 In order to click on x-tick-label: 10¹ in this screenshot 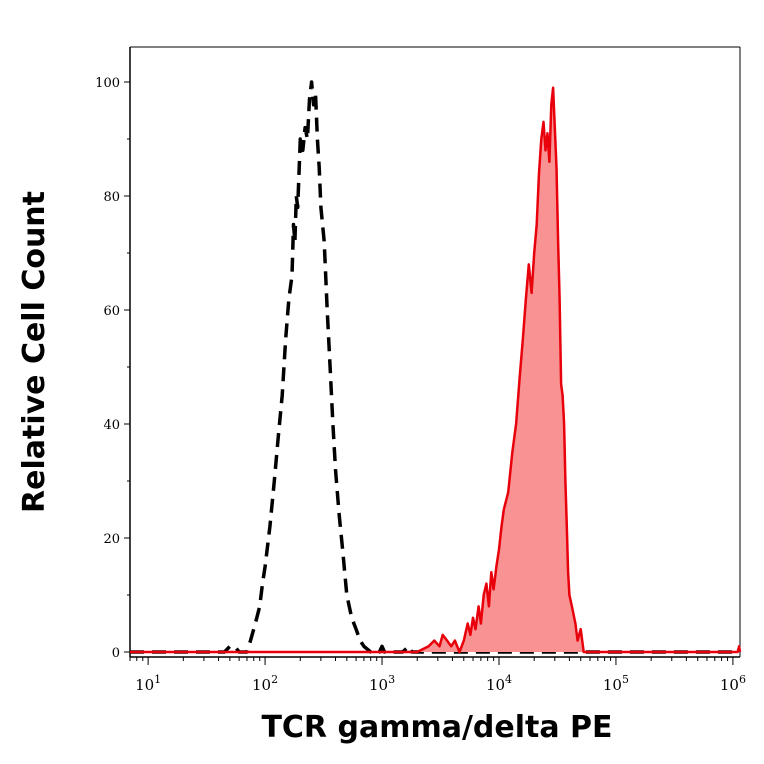, I will do `click(148, 683)`.